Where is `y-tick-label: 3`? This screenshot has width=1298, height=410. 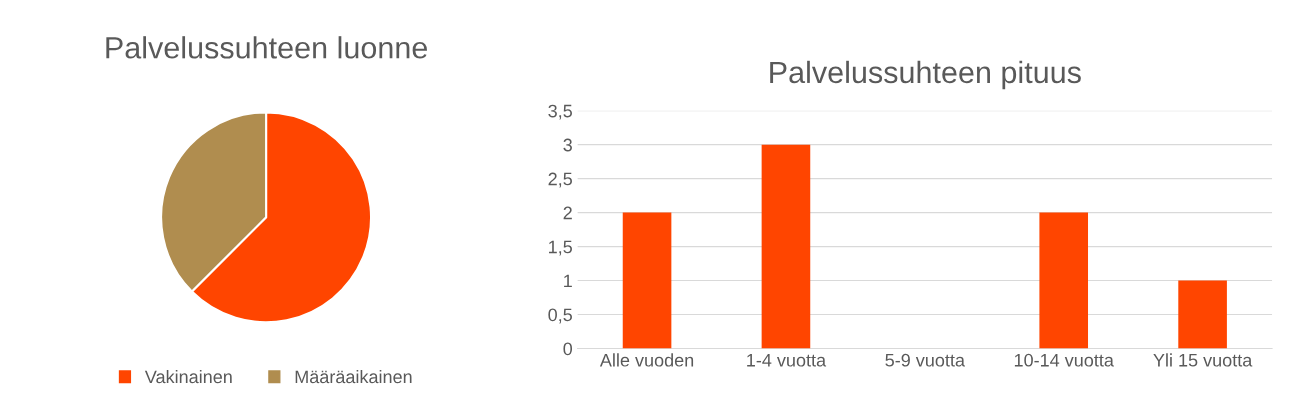
y-tick-label: 3 is located at coordinates (567, 145).